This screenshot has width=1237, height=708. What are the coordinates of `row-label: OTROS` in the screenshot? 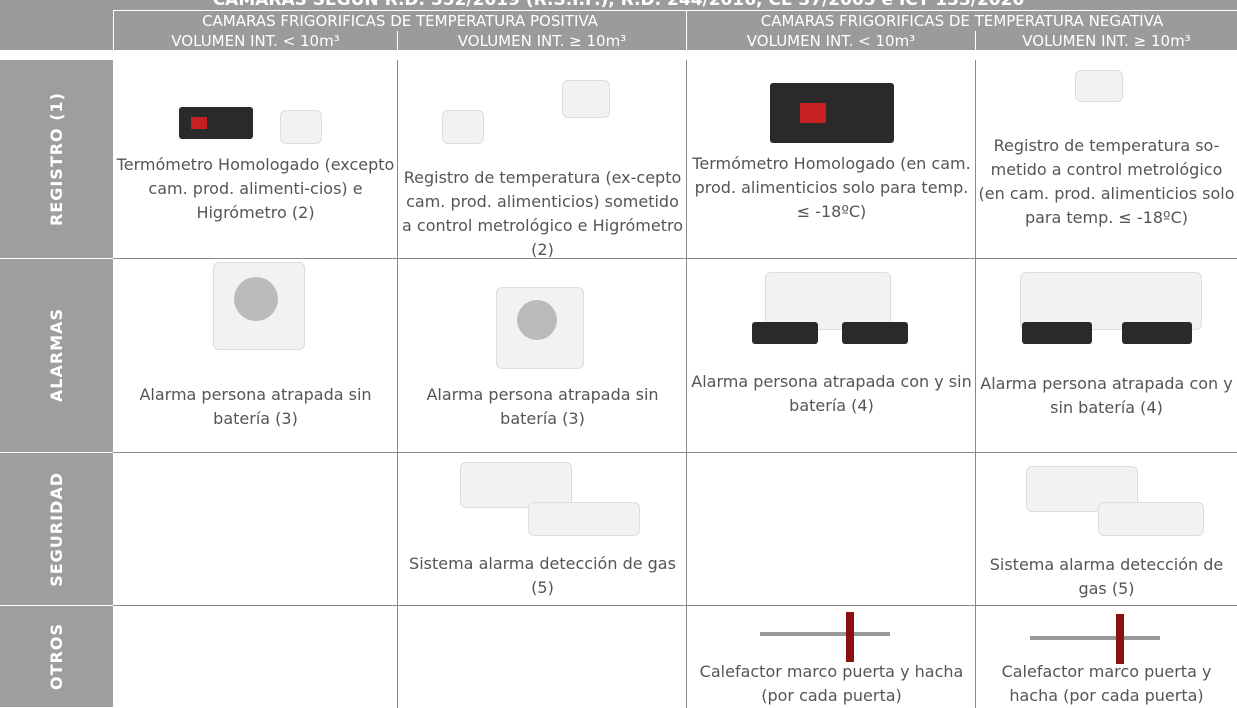 It's located at (56, 656).